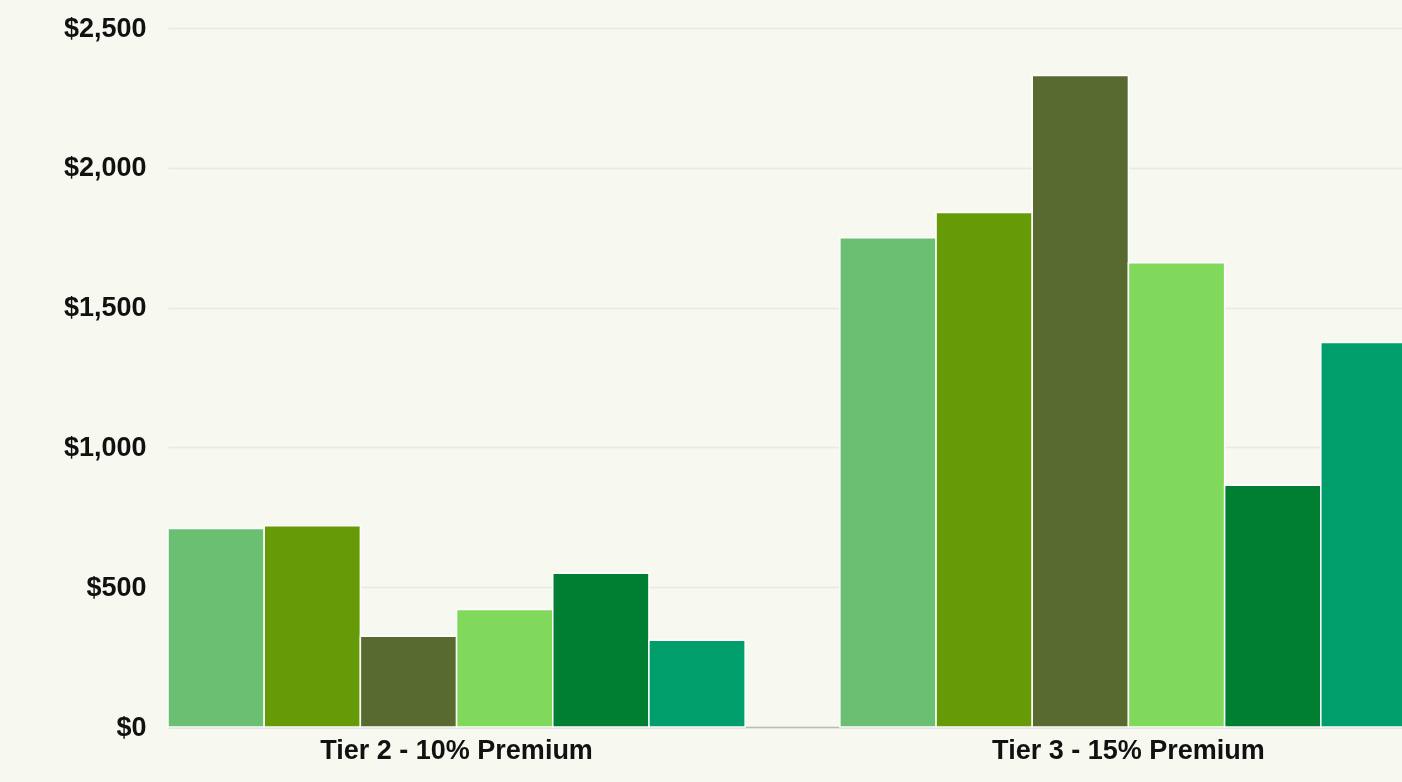  Describe the element at coordinates (456, 749) in the screenshot. I see `x-tick-label: Tier 2 - 10% Premium` at that location.